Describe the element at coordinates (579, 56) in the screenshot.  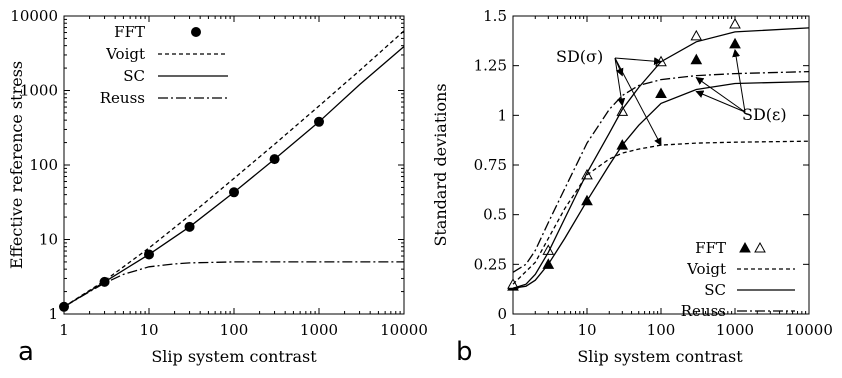
I see `annotation-sd-sigma: SD(σ)` at that location.